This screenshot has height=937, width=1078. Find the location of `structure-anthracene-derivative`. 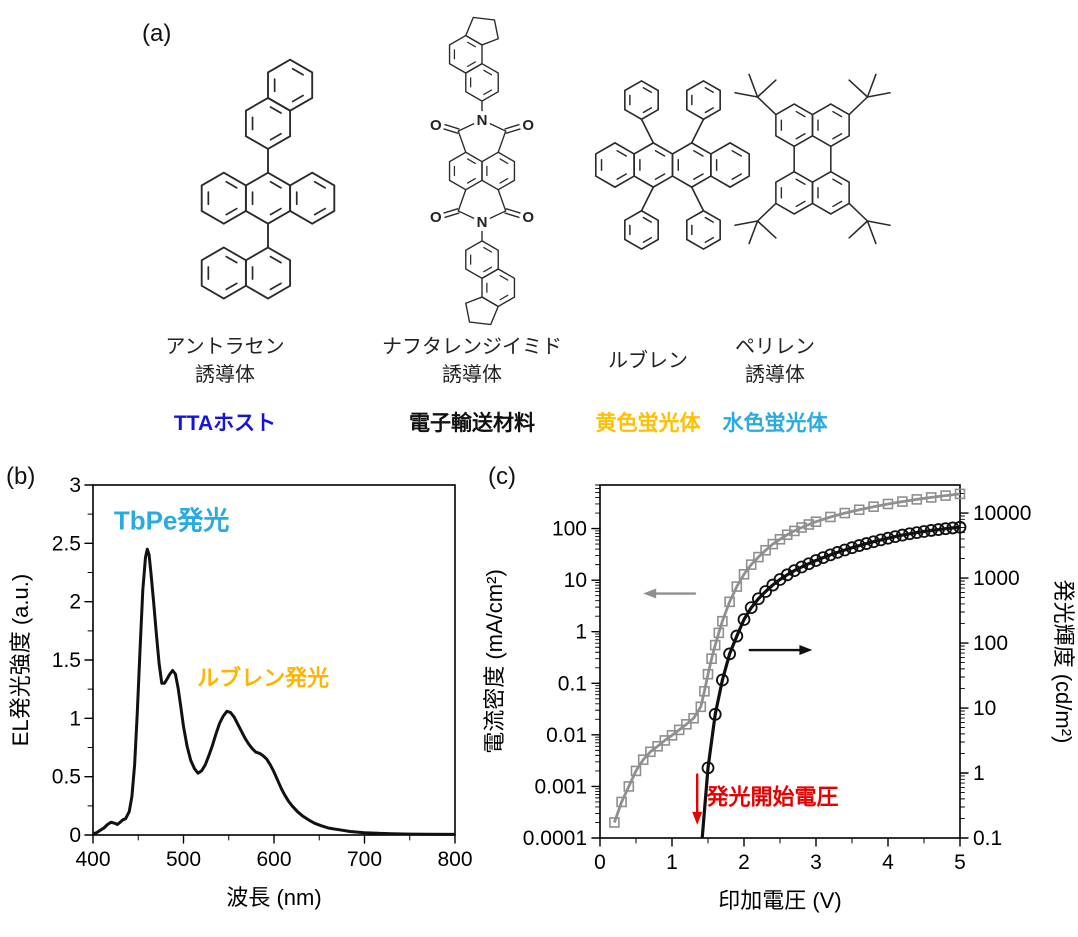

structure-anthracene-derivative is located at coordinates (268, 179).